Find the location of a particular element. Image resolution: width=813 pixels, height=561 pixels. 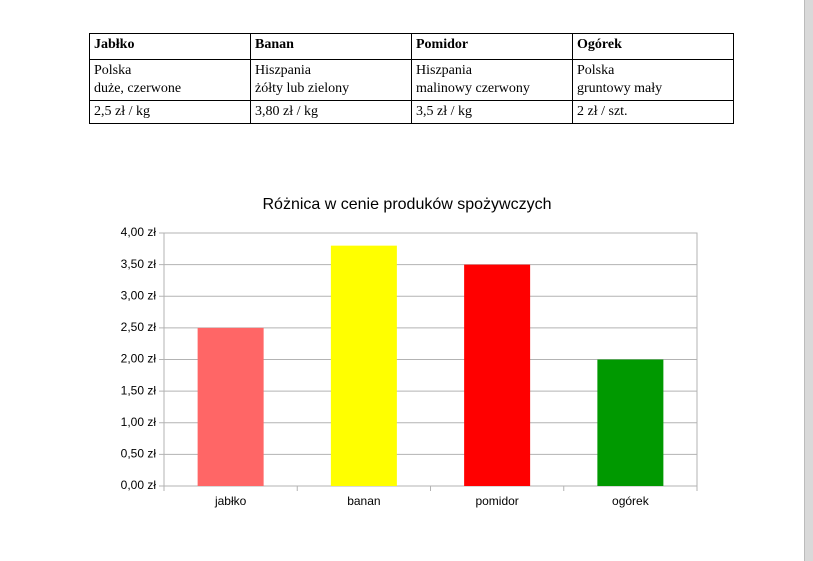

table-cell: Hiszpania żółty lub zielony is located at coordinates (331, 80).